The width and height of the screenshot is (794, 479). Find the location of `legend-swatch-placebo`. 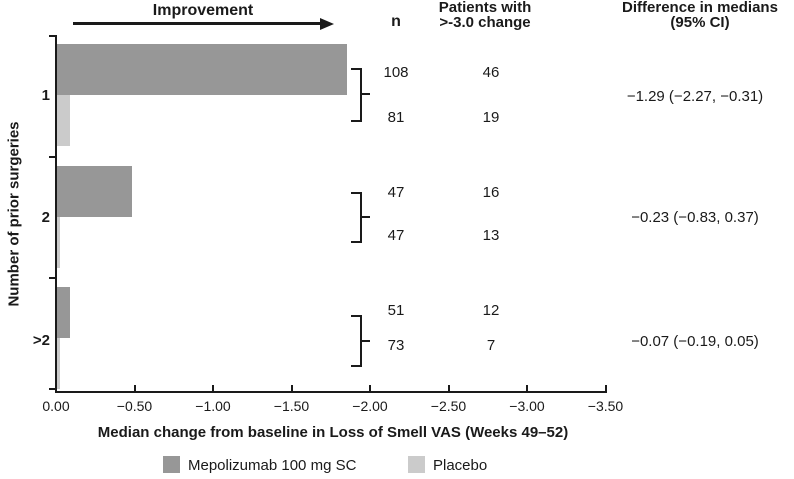

legend-swatch-placebo is located at coordinates (416, 464).